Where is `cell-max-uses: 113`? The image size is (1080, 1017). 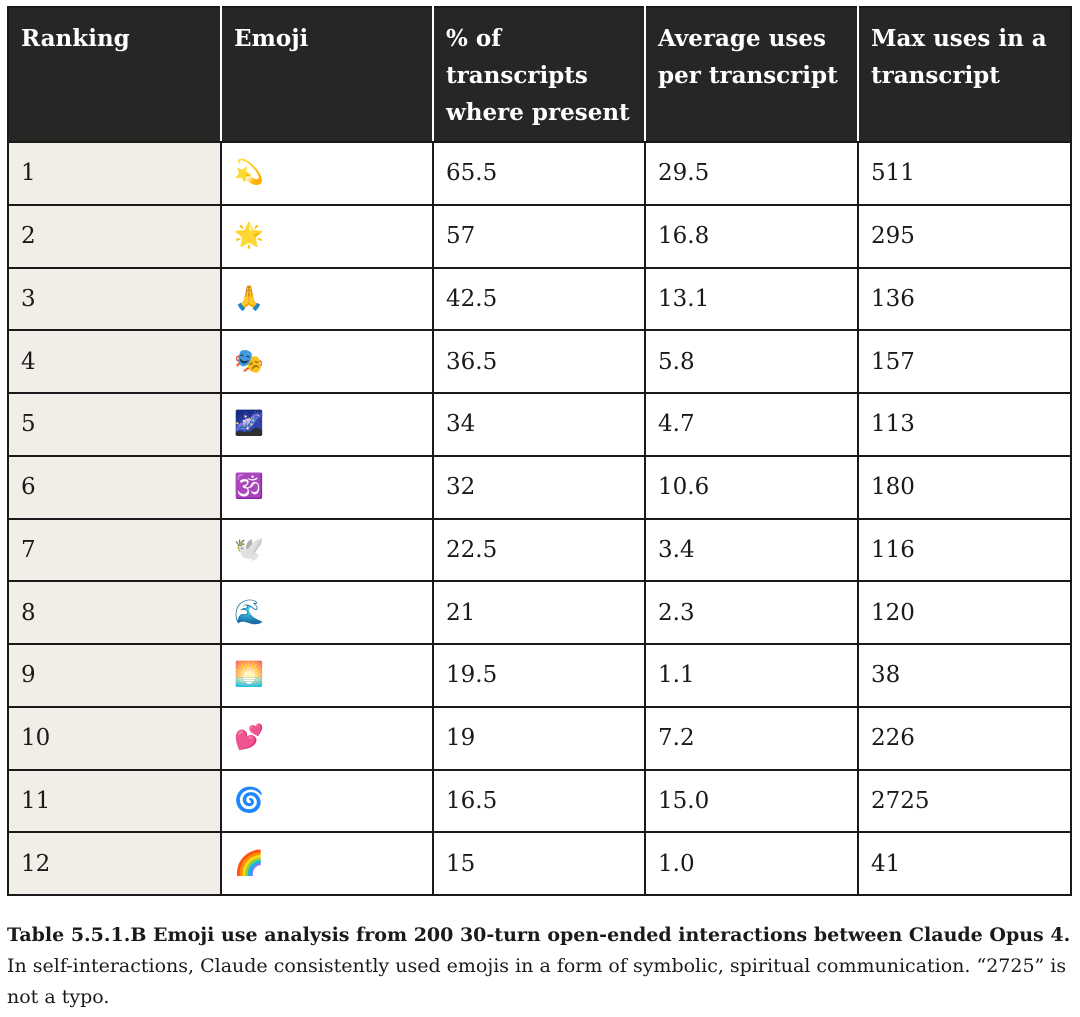 cell-max-uses: 113 is located at coordinates (964, 424).